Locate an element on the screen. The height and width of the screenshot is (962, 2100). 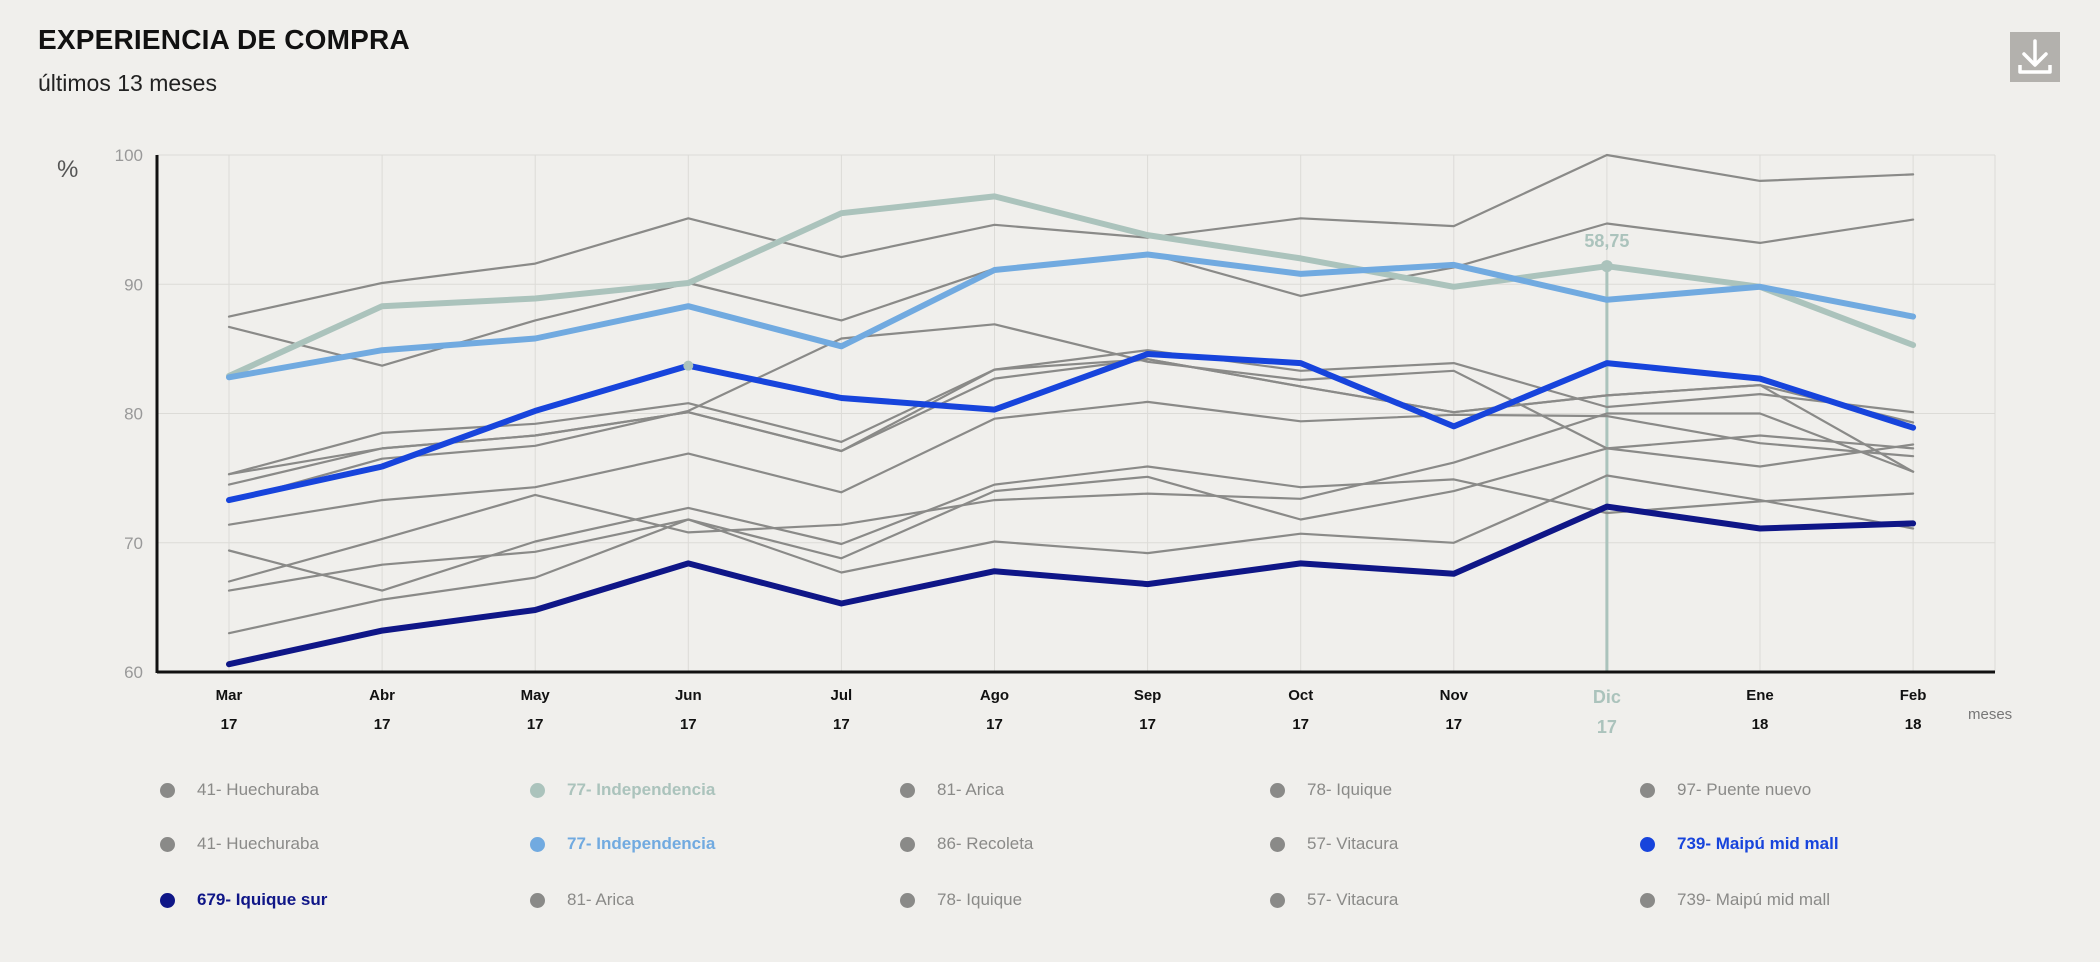
download-icon is located at coordinates (2035, 56).